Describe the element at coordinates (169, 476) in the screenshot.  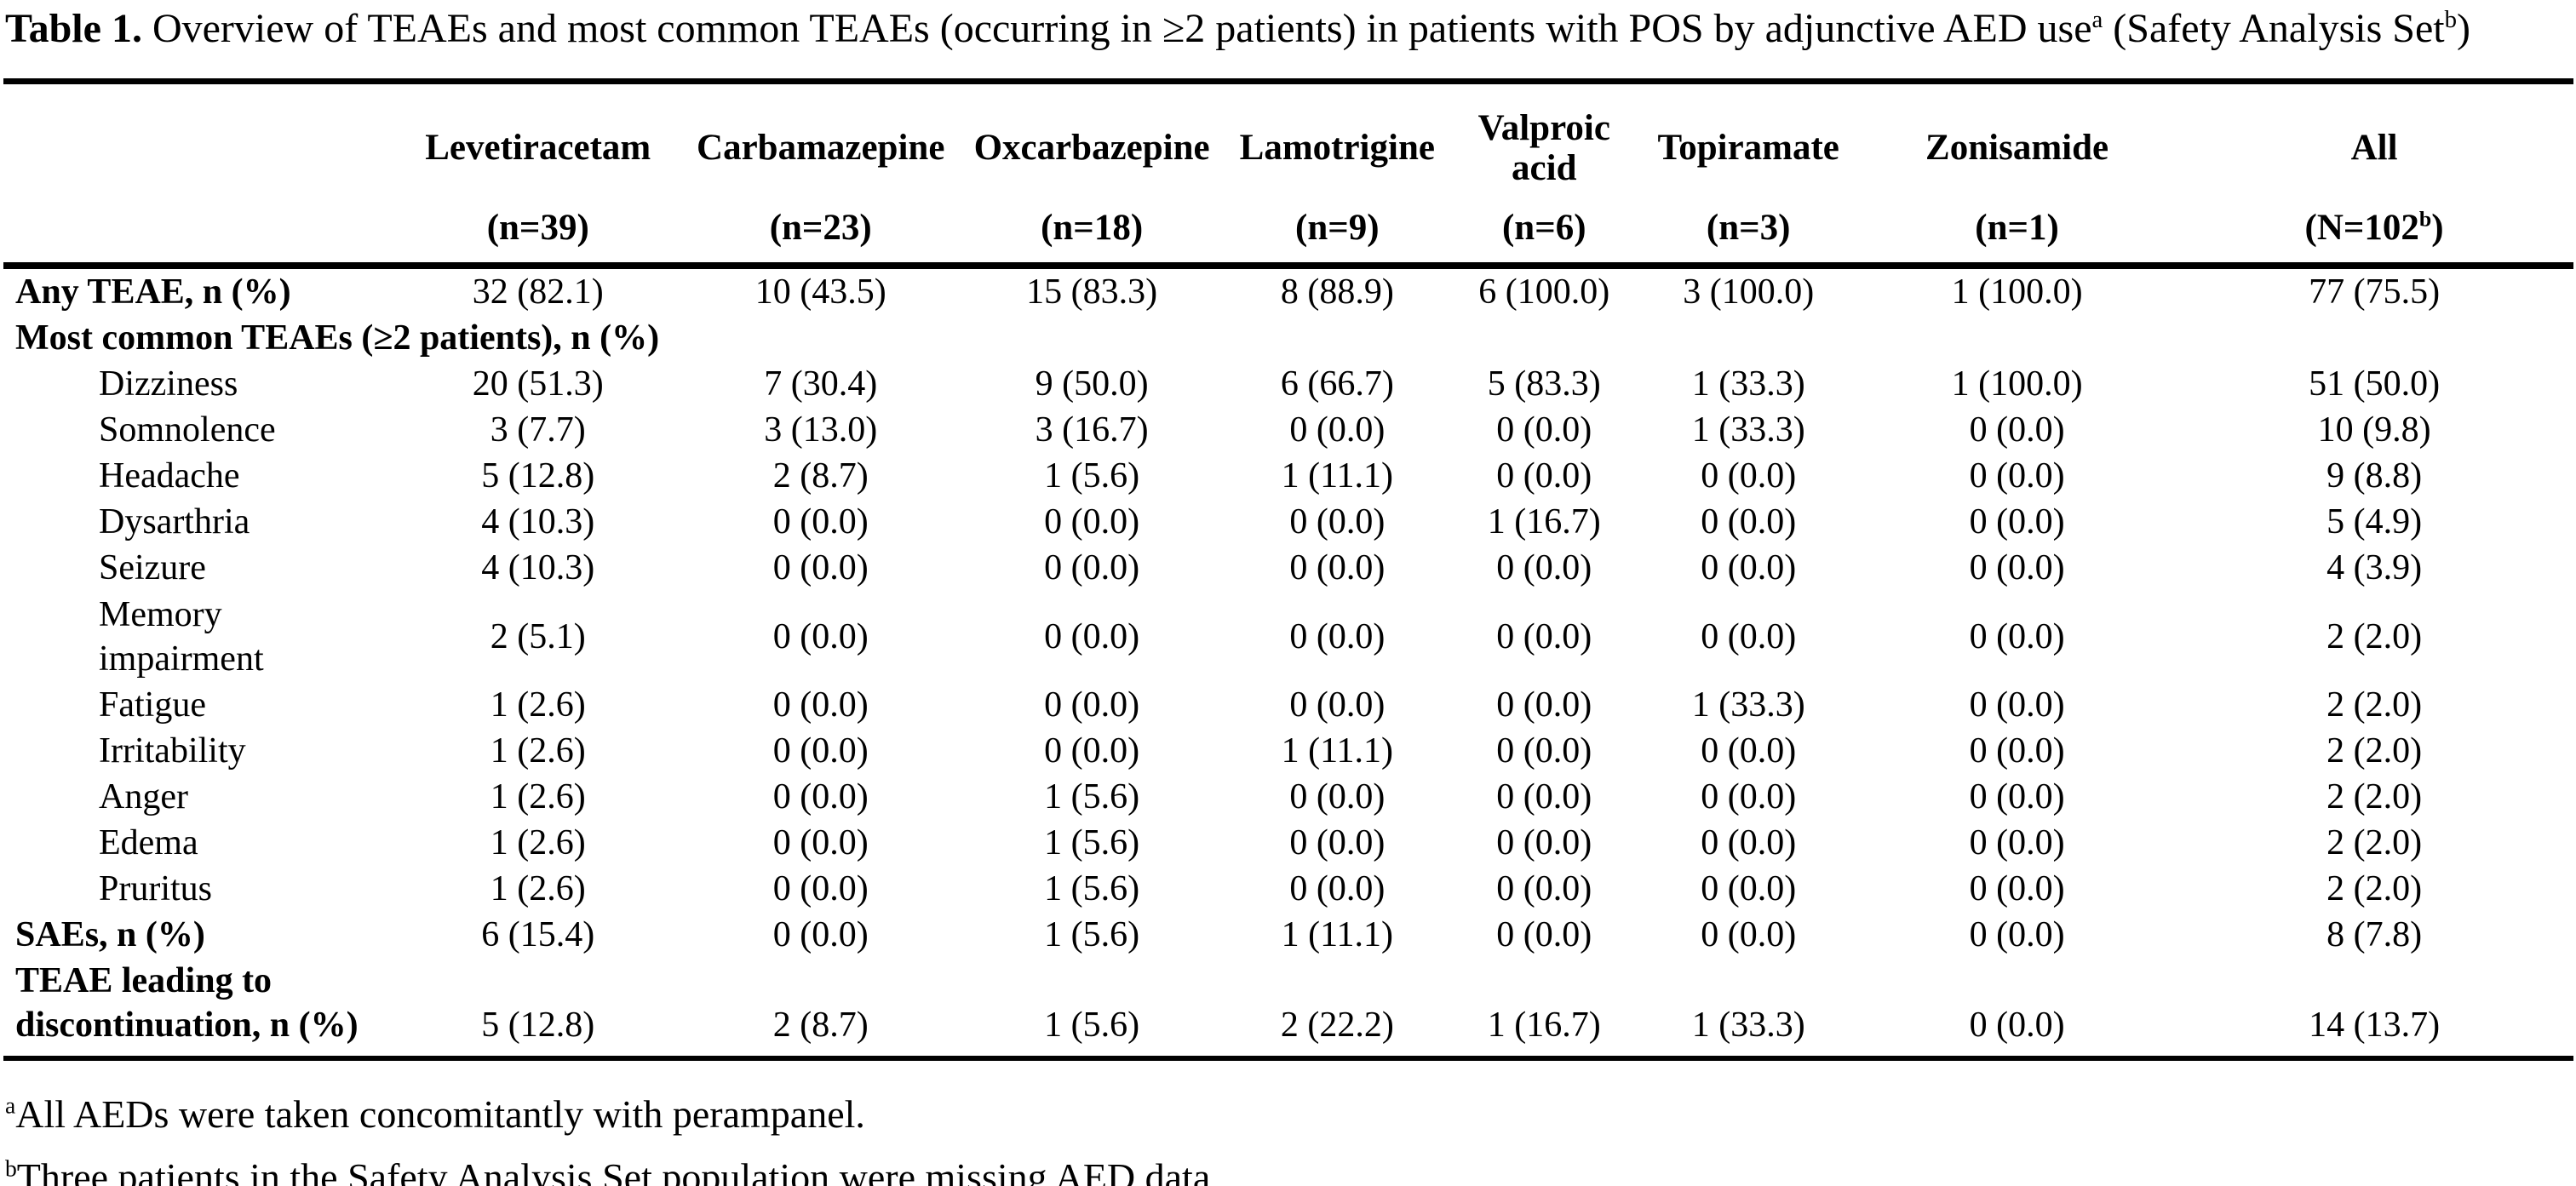
I see `row-label: Headache` at that location.